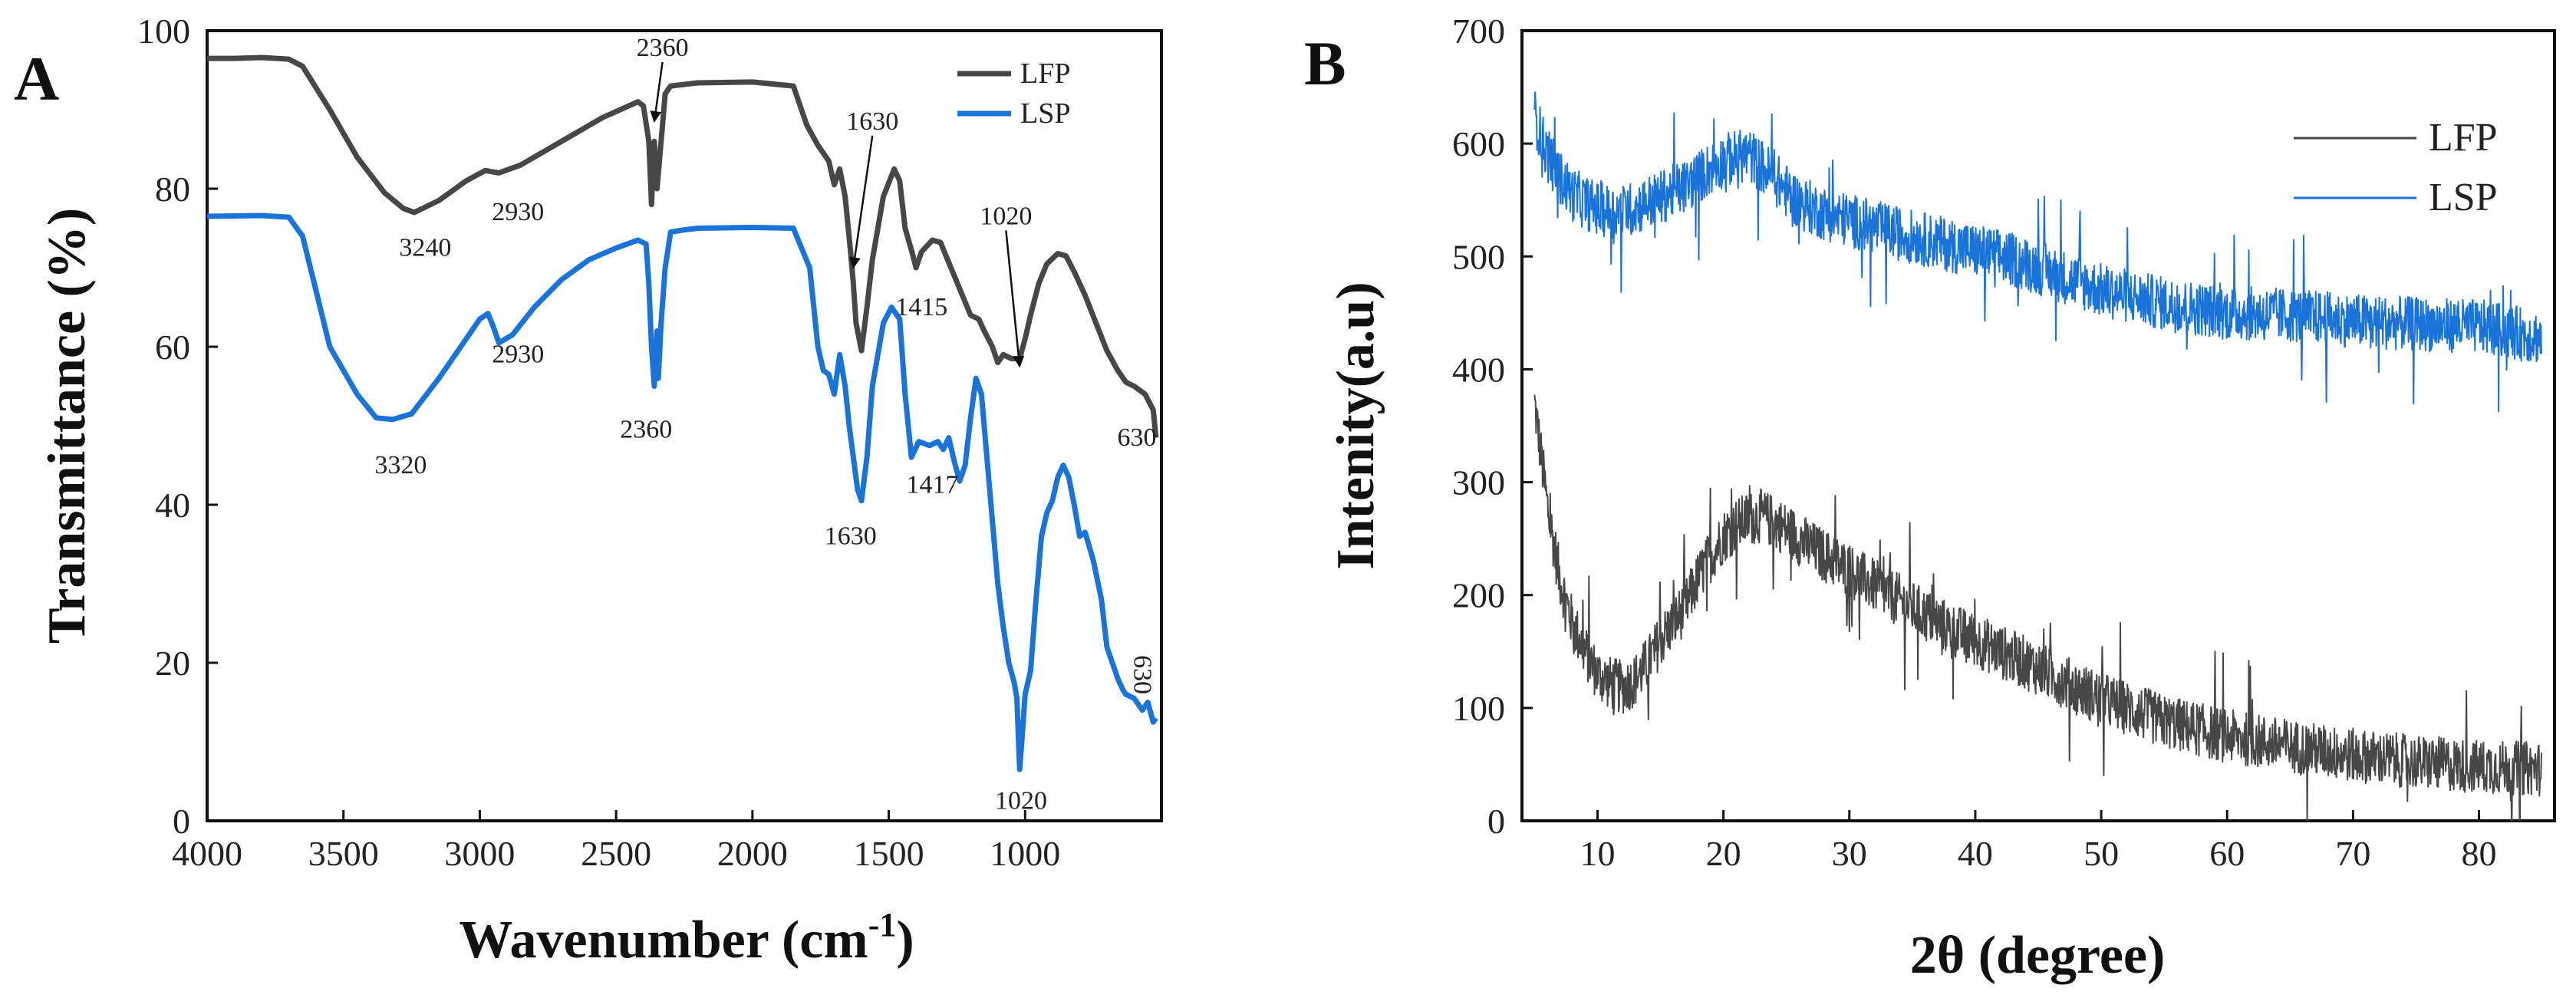  What do you see at coordinates (1478, 708) in the screenshot?
I see `y-tick-label-b: 100` at bounding box center [1478, 708].